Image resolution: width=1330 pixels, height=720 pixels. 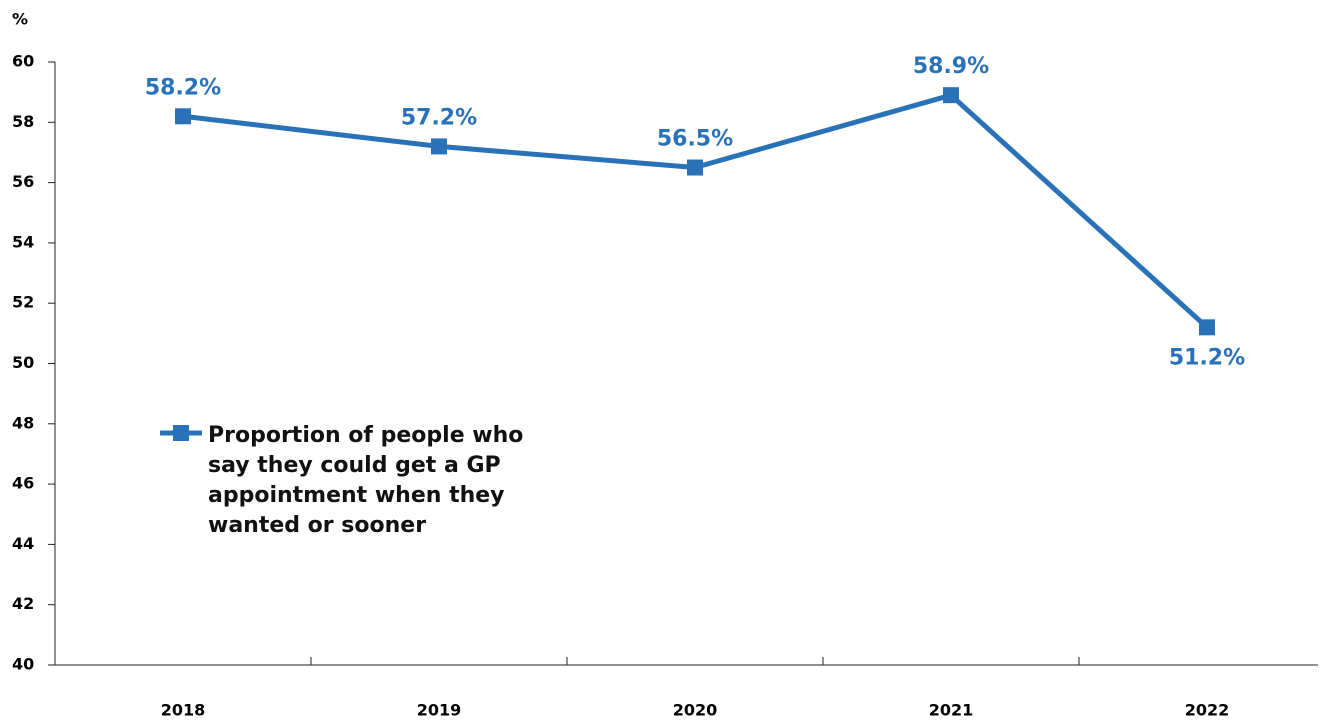 I want to click on y-tick-label: 50, so click(x=23, y=362).